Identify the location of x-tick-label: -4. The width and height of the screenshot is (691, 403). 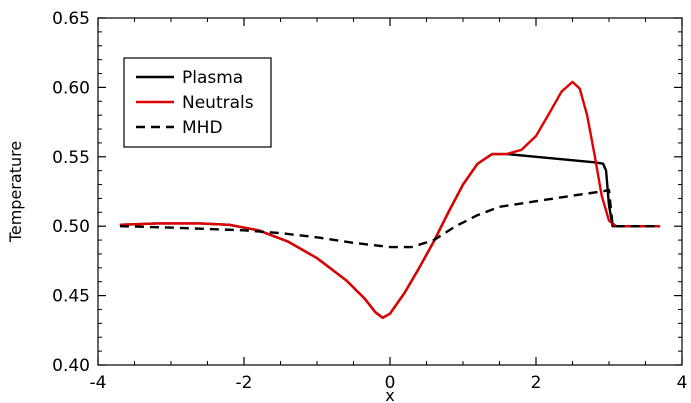
(98, 383).